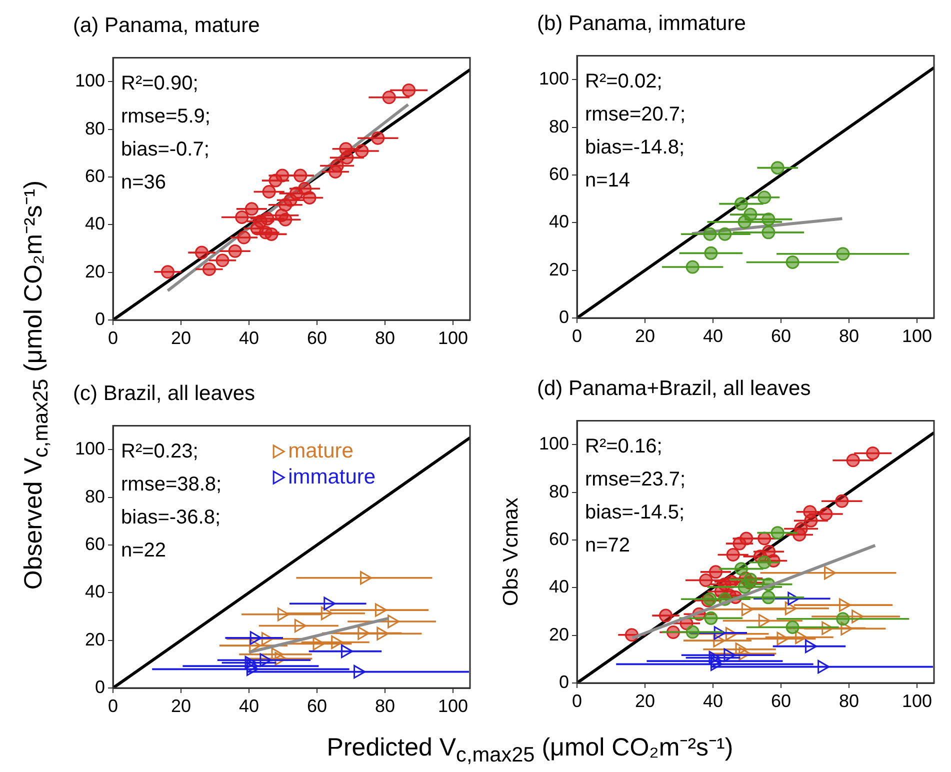 The height and width of the screenshot is (772, 951). What do you see at coordinates (635, 479) in the screenshot?
I see `annotation: rmse=23.7;` at bounding box center [635, 479].